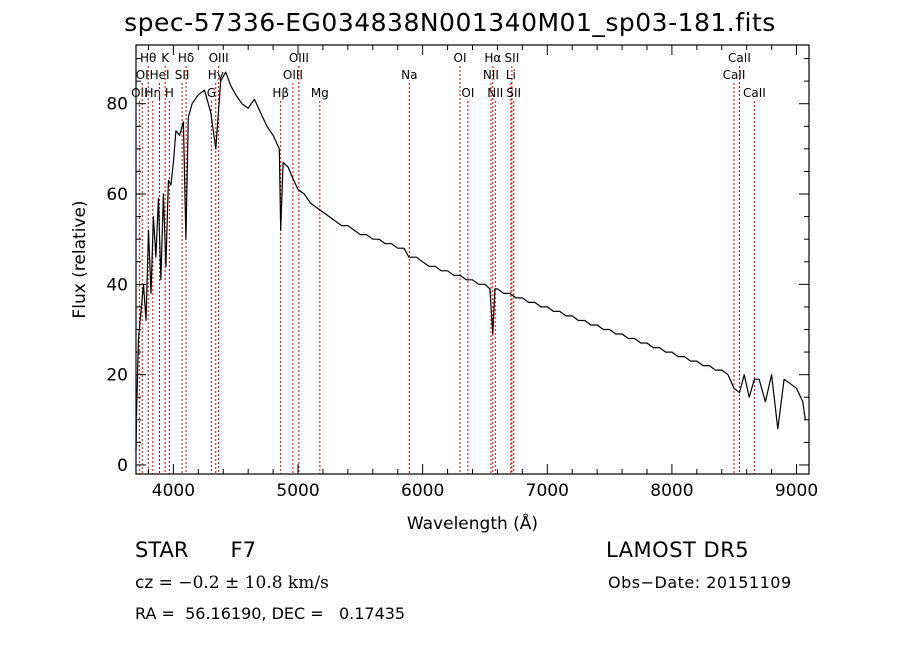 The image size is (900, 649). I want to click on x-tick-label: 8000, so click(671, 491).